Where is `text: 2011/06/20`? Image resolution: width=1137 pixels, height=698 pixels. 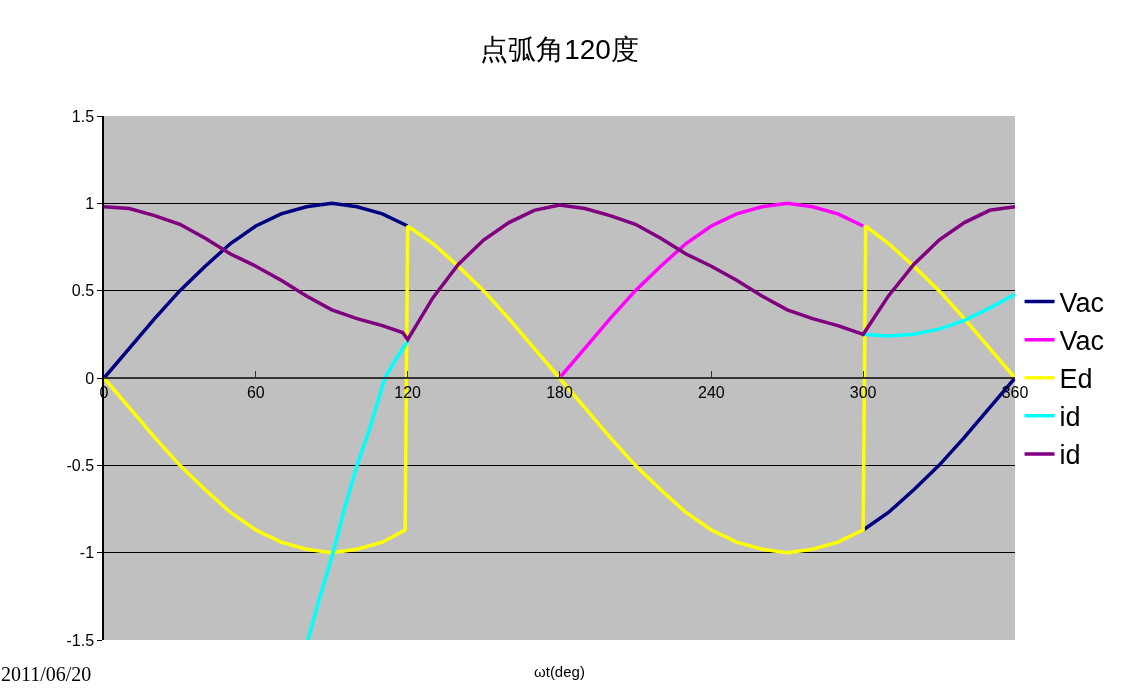 text: 2011/06/20 is located at coordinates (46, 674).